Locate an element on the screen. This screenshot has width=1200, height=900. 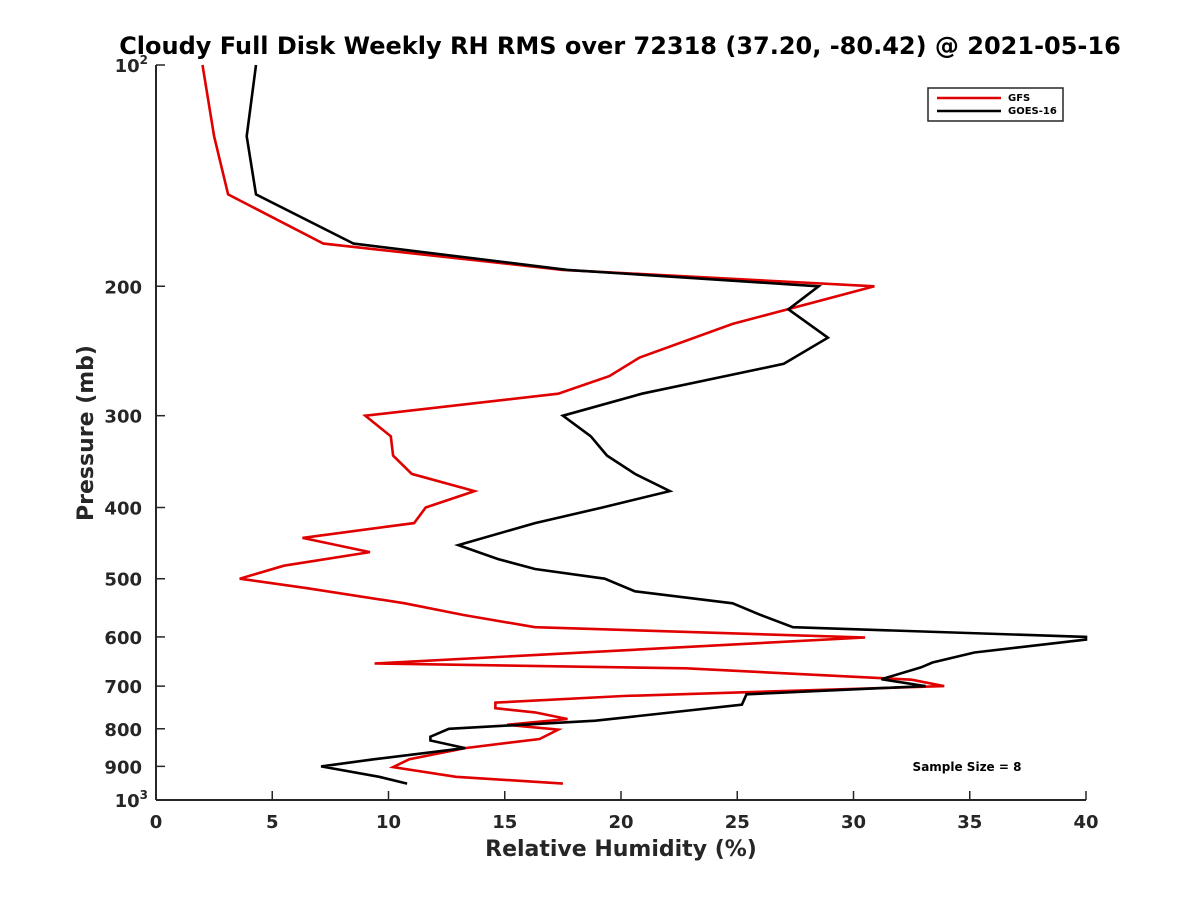
y-tick-label-log: 10² is located at coordinates (131, 65).